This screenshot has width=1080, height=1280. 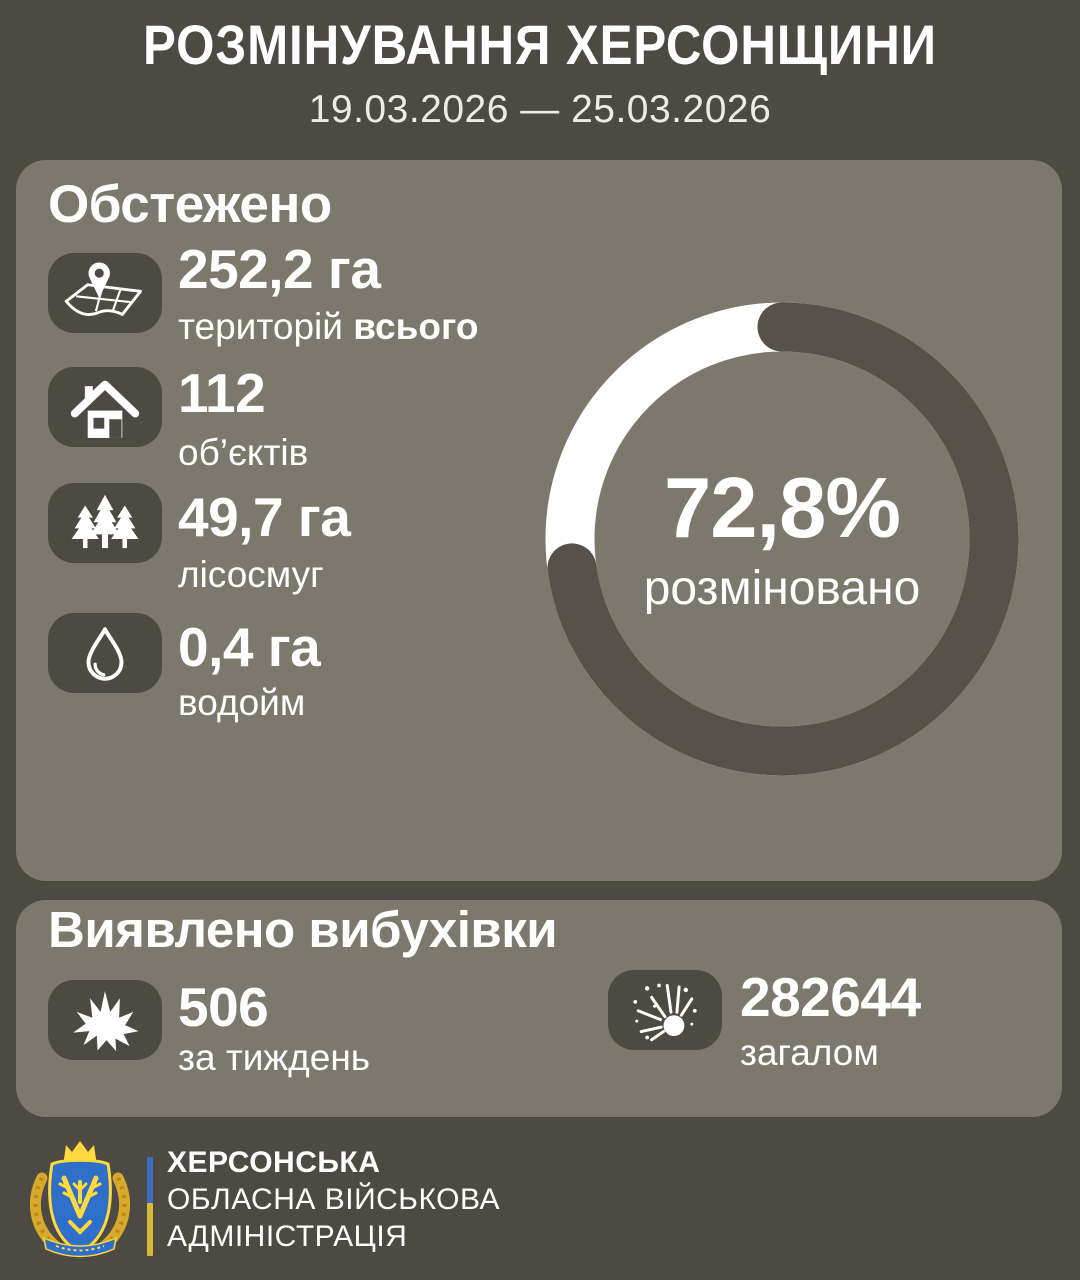 I want to click on flag-bar-yellow, so click(x=150, y=1229).